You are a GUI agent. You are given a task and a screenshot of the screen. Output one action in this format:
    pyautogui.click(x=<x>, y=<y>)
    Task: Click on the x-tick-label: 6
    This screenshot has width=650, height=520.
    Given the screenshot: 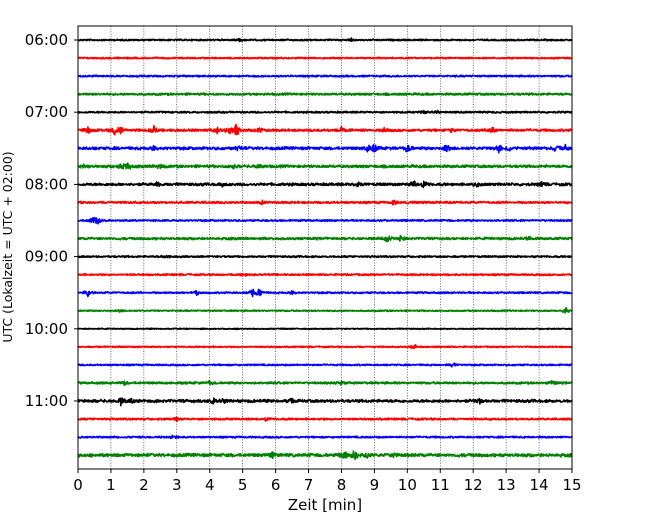 What is the action you would take?
    pyautogui.click(x=276, y=485)
    